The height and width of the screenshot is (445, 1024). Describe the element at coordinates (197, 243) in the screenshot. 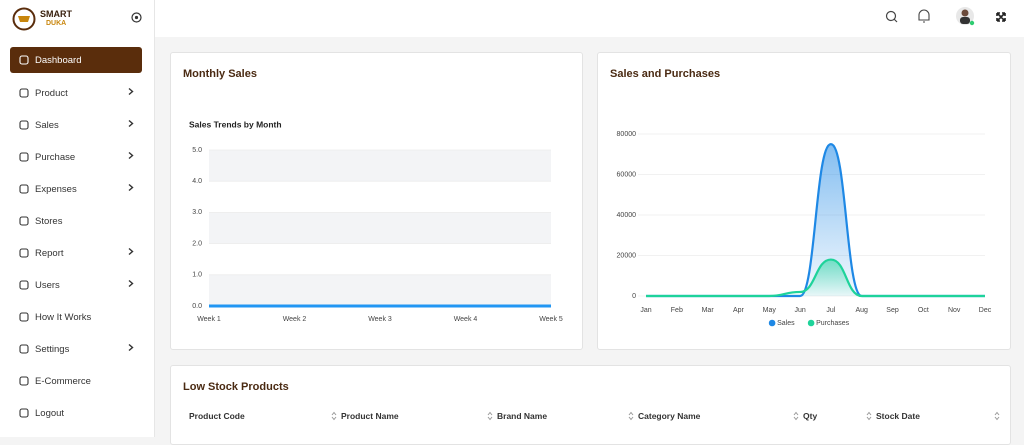

I see `y-tick-label: 2.0` at that location.